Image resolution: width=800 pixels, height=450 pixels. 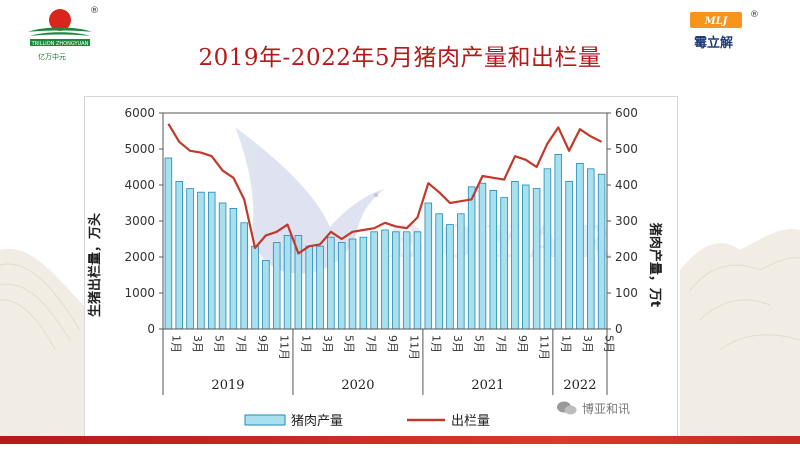 What do you see at coordinates (95, 265) in the screenshot?
I see `y-axis-left-label: 生猪出栏量，万头` at bounding box center [95, 265].